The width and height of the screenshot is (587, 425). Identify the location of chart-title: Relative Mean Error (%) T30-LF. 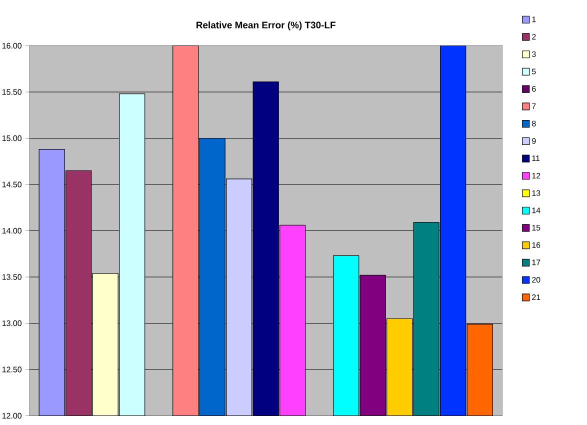
(266, 25).